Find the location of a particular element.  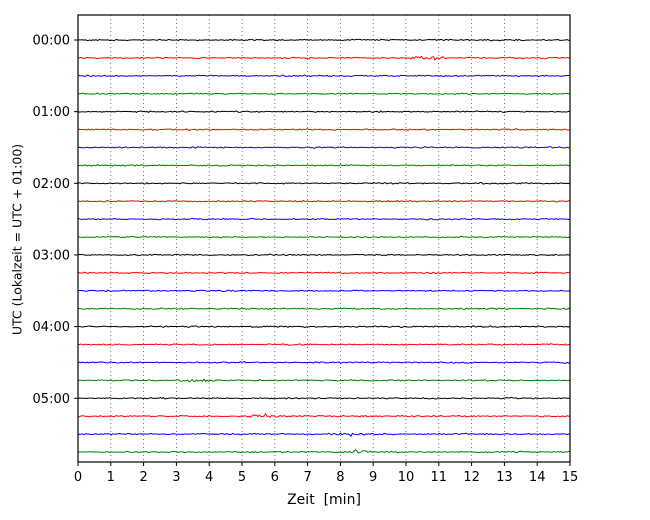

x-tick-label: 0 is located at coordinates (78, 477).